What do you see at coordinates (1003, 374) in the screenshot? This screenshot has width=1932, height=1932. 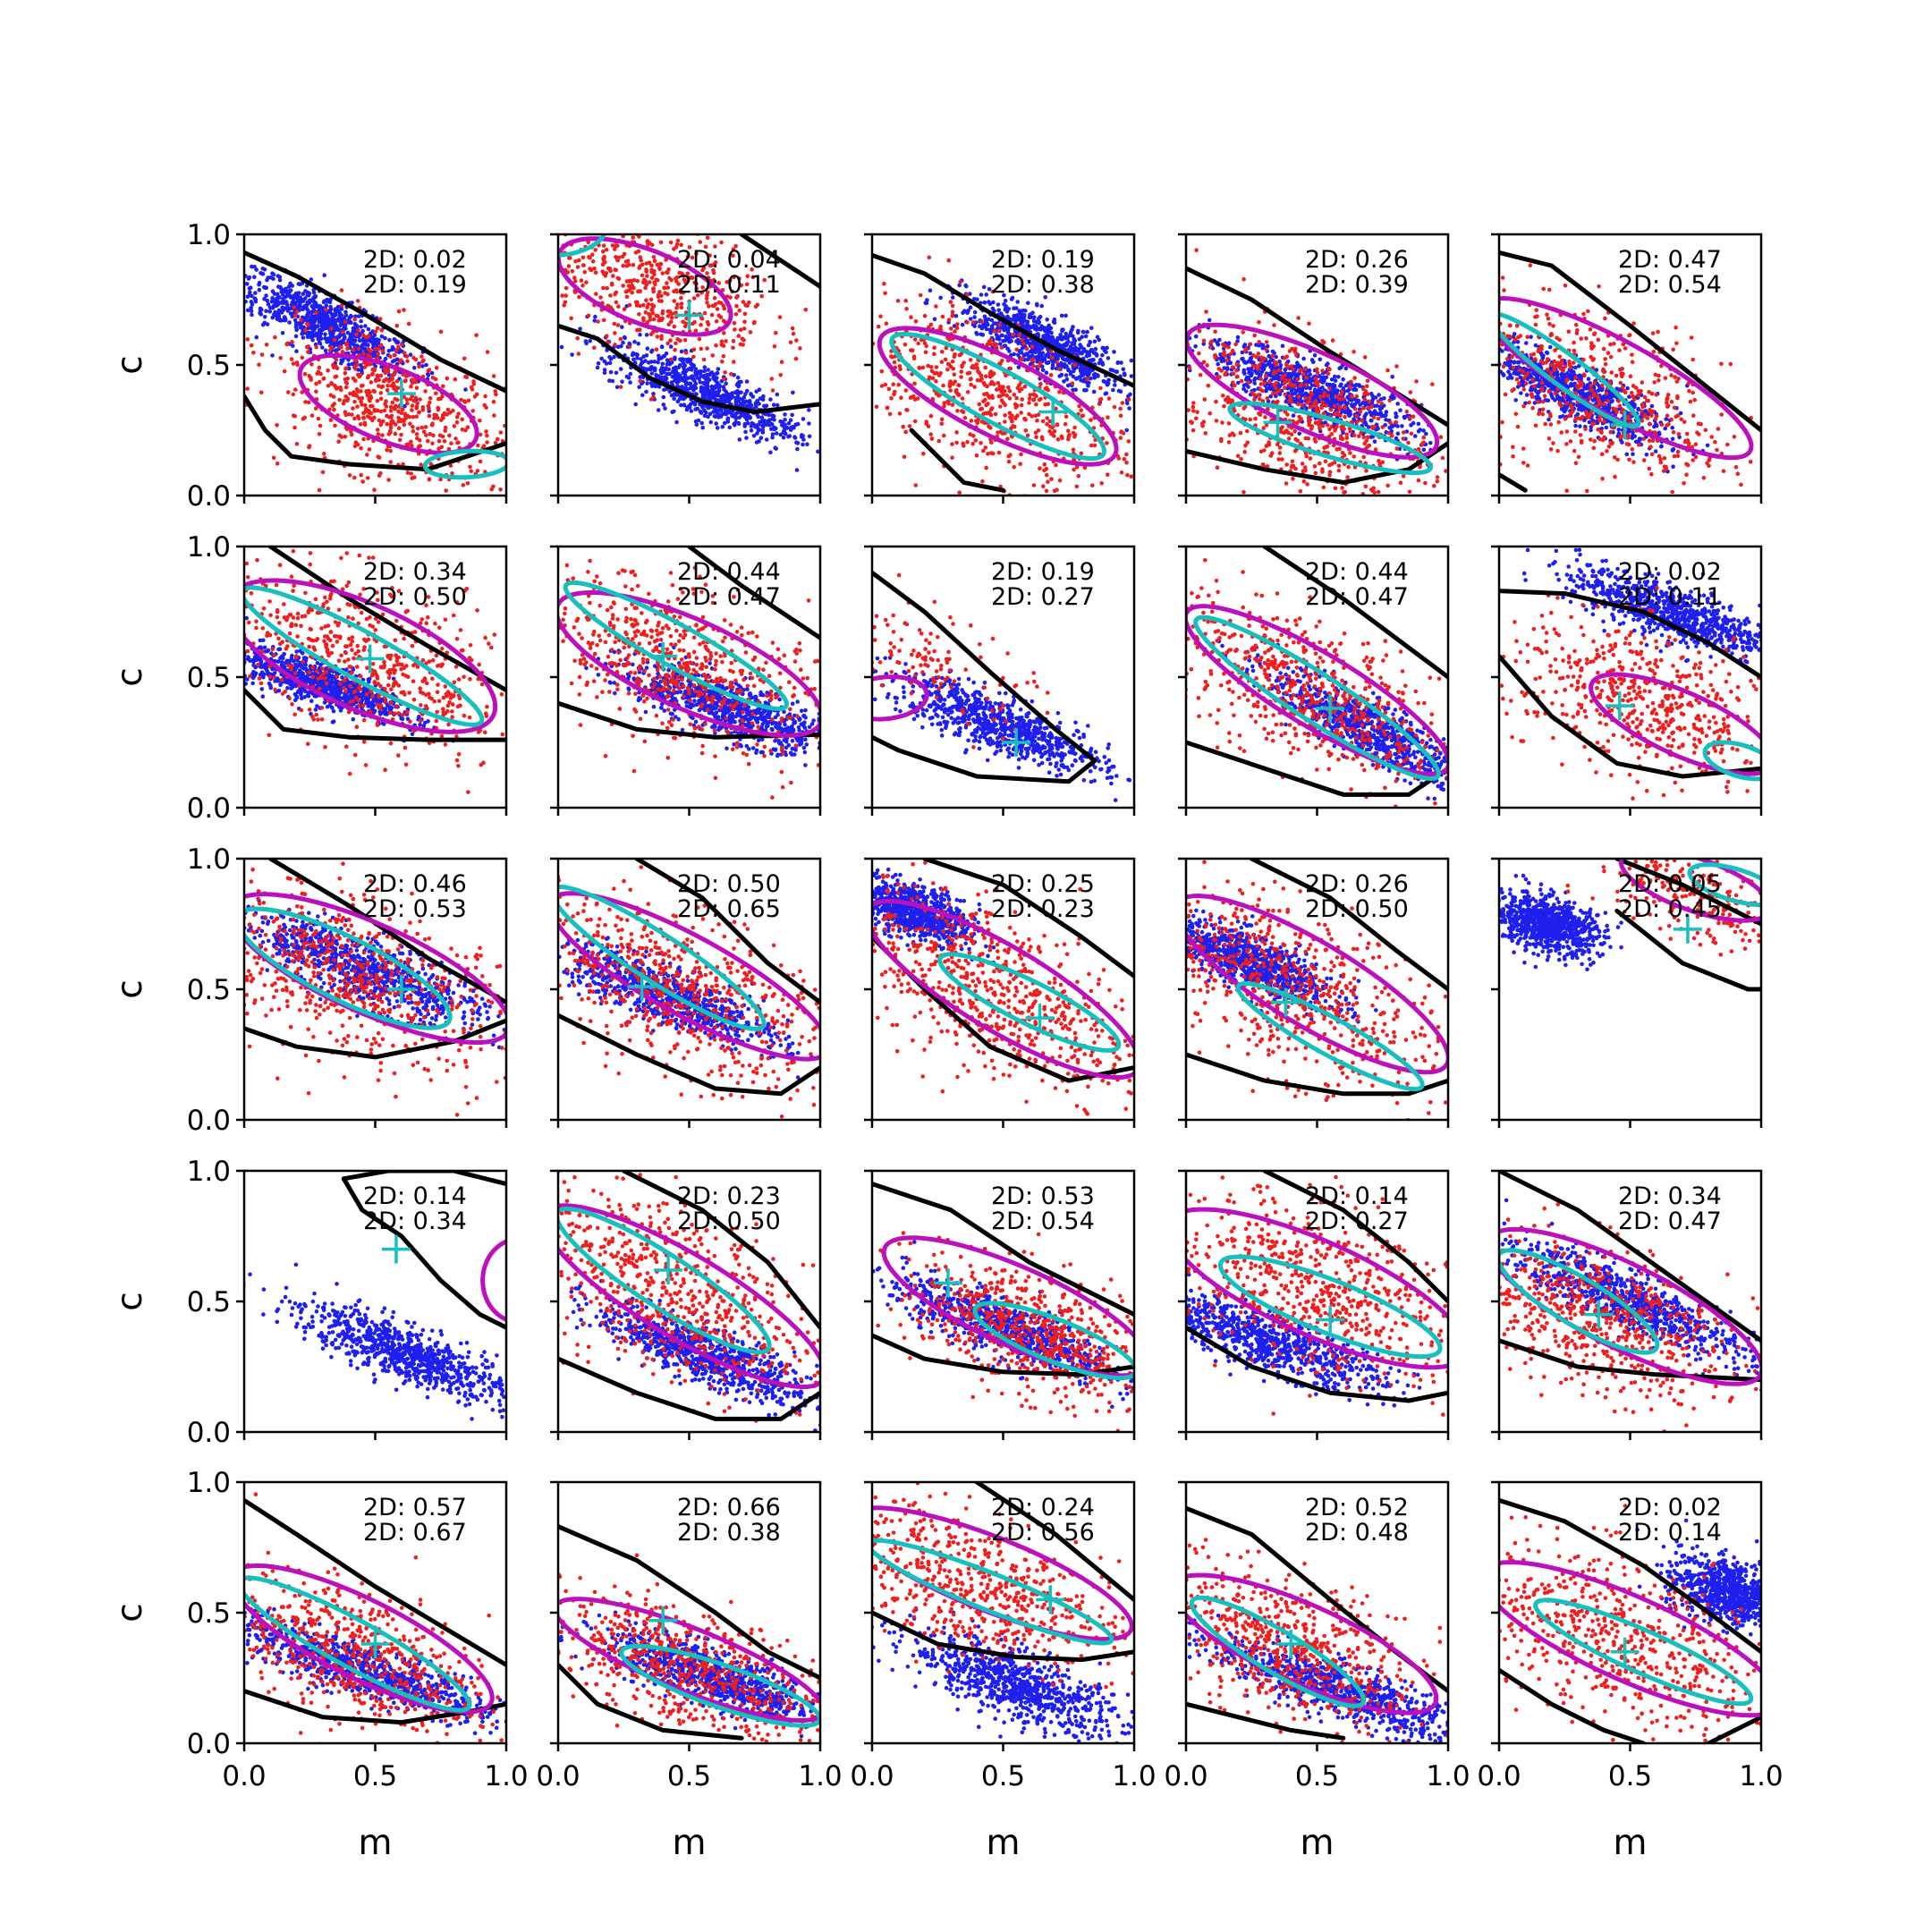 I see `plot-area` at bounding box center [1003, 374].